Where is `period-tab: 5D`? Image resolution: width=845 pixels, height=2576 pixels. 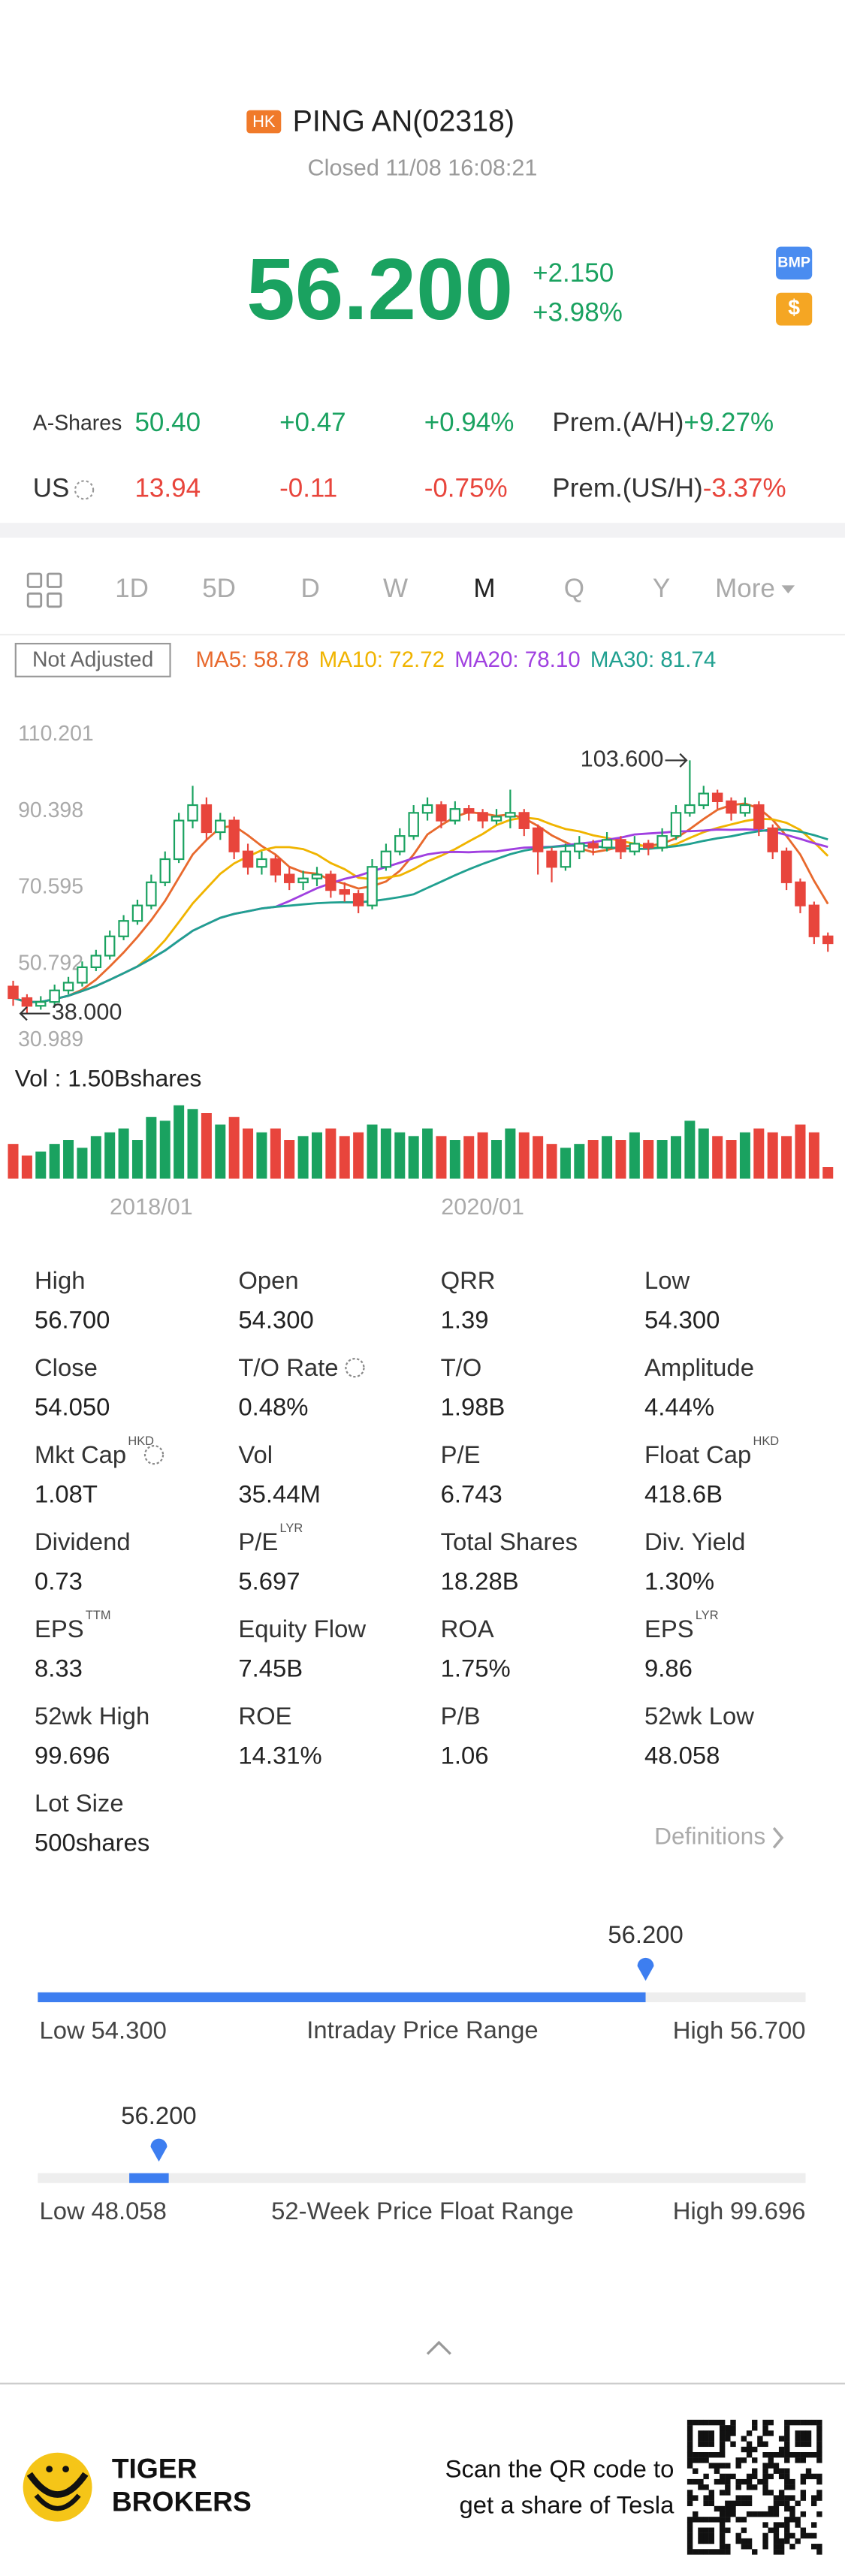
period-tab: 5D is located at coordinates (219, 588).